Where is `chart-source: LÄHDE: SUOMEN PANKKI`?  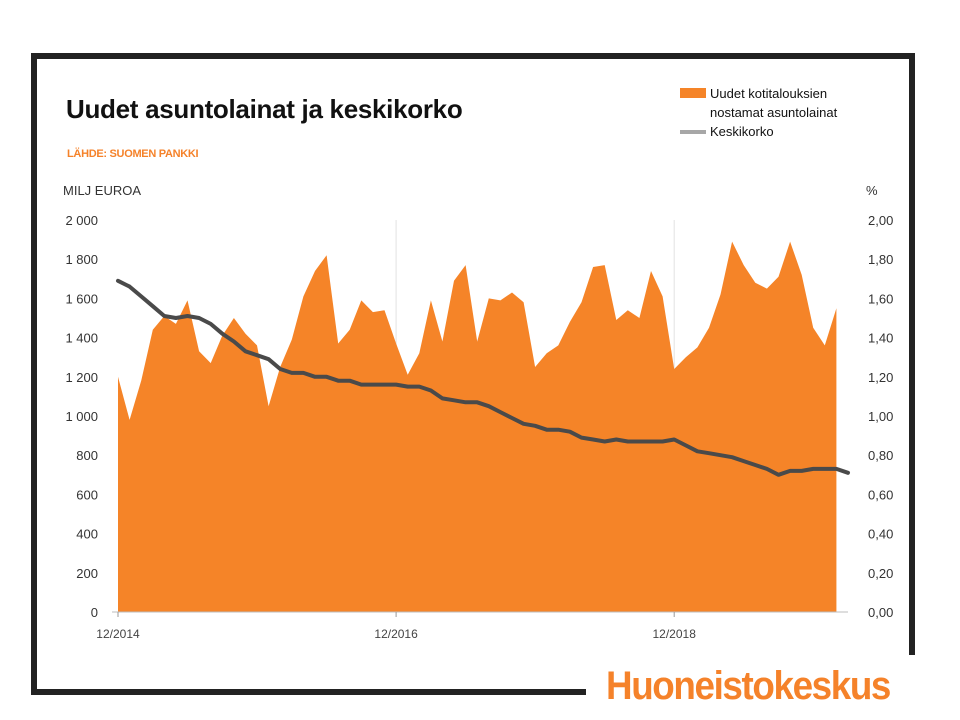
chart-source: LÄHDE: SUOMEN PANKKI is located at coordinates (133, 154).